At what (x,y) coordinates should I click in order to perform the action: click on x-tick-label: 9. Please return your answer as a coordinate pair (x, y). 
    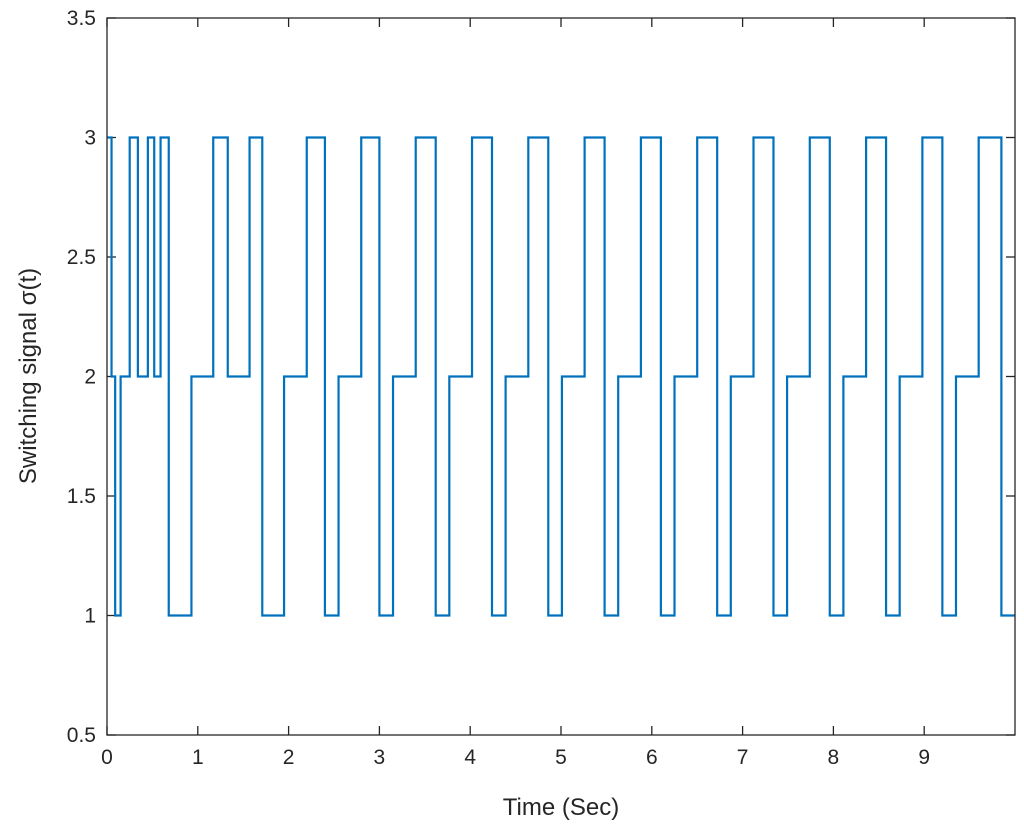
    Looking at the image, I should click on (924, 757).